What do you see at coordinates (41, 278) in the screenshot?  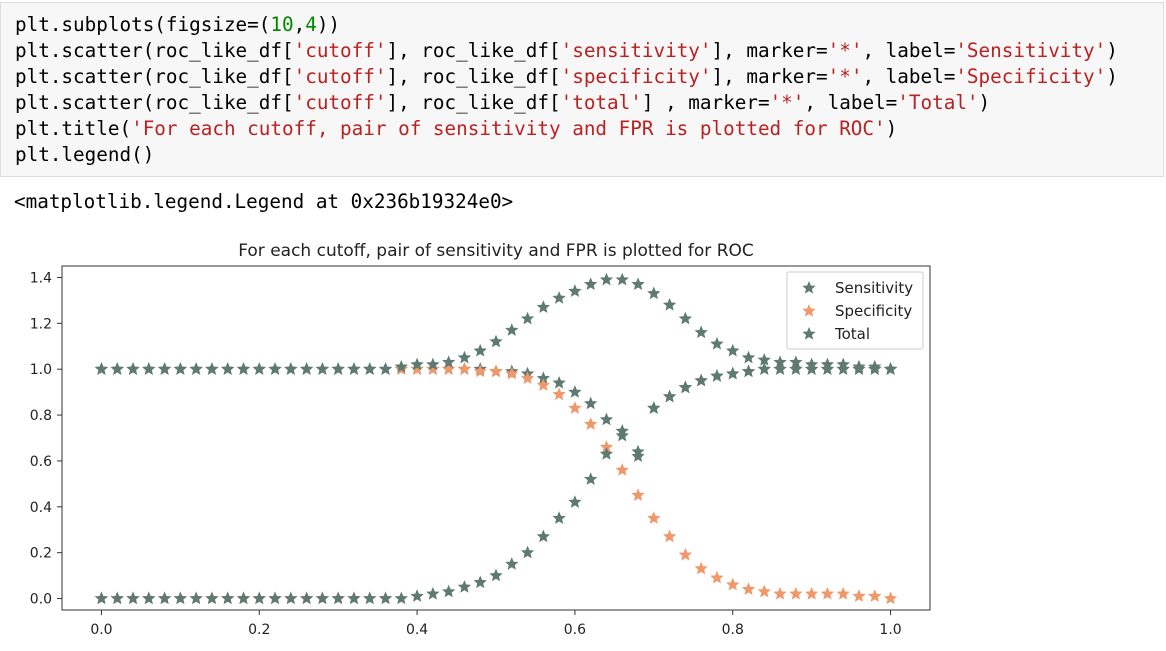 I see `y-tick-label: 1.4` at bounding box center [41, 278].